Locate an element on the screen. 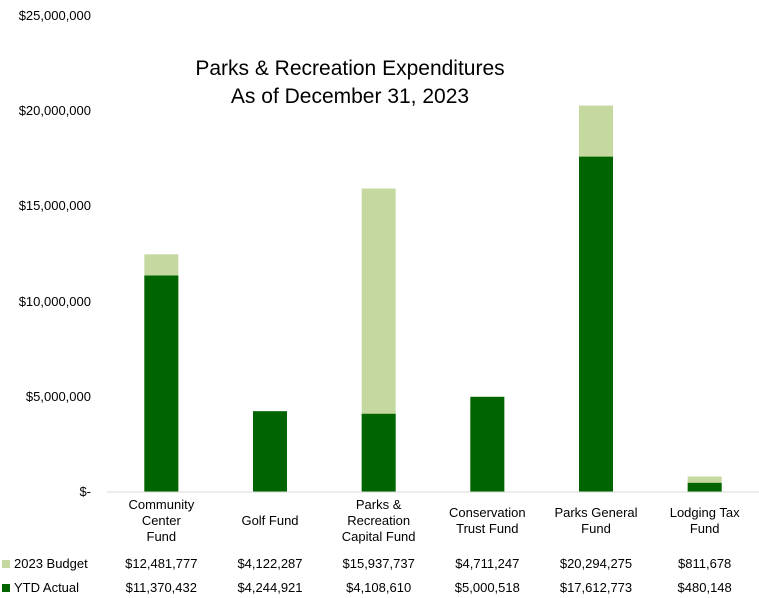  y-tick-label: $10,000,000 is located at coordinates (54, 301).